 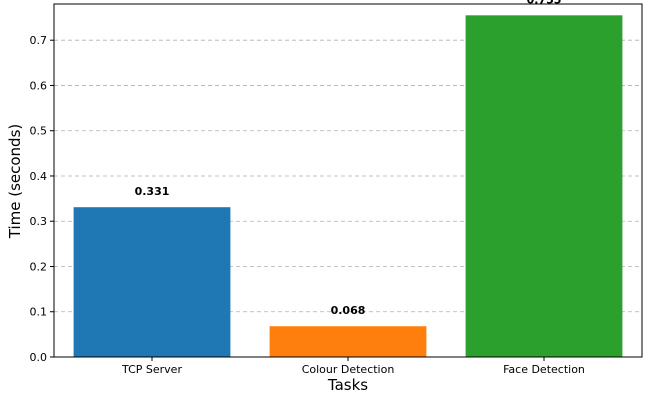 I want to click on y-tick-label: 0.3, so click(x=39, y=221).